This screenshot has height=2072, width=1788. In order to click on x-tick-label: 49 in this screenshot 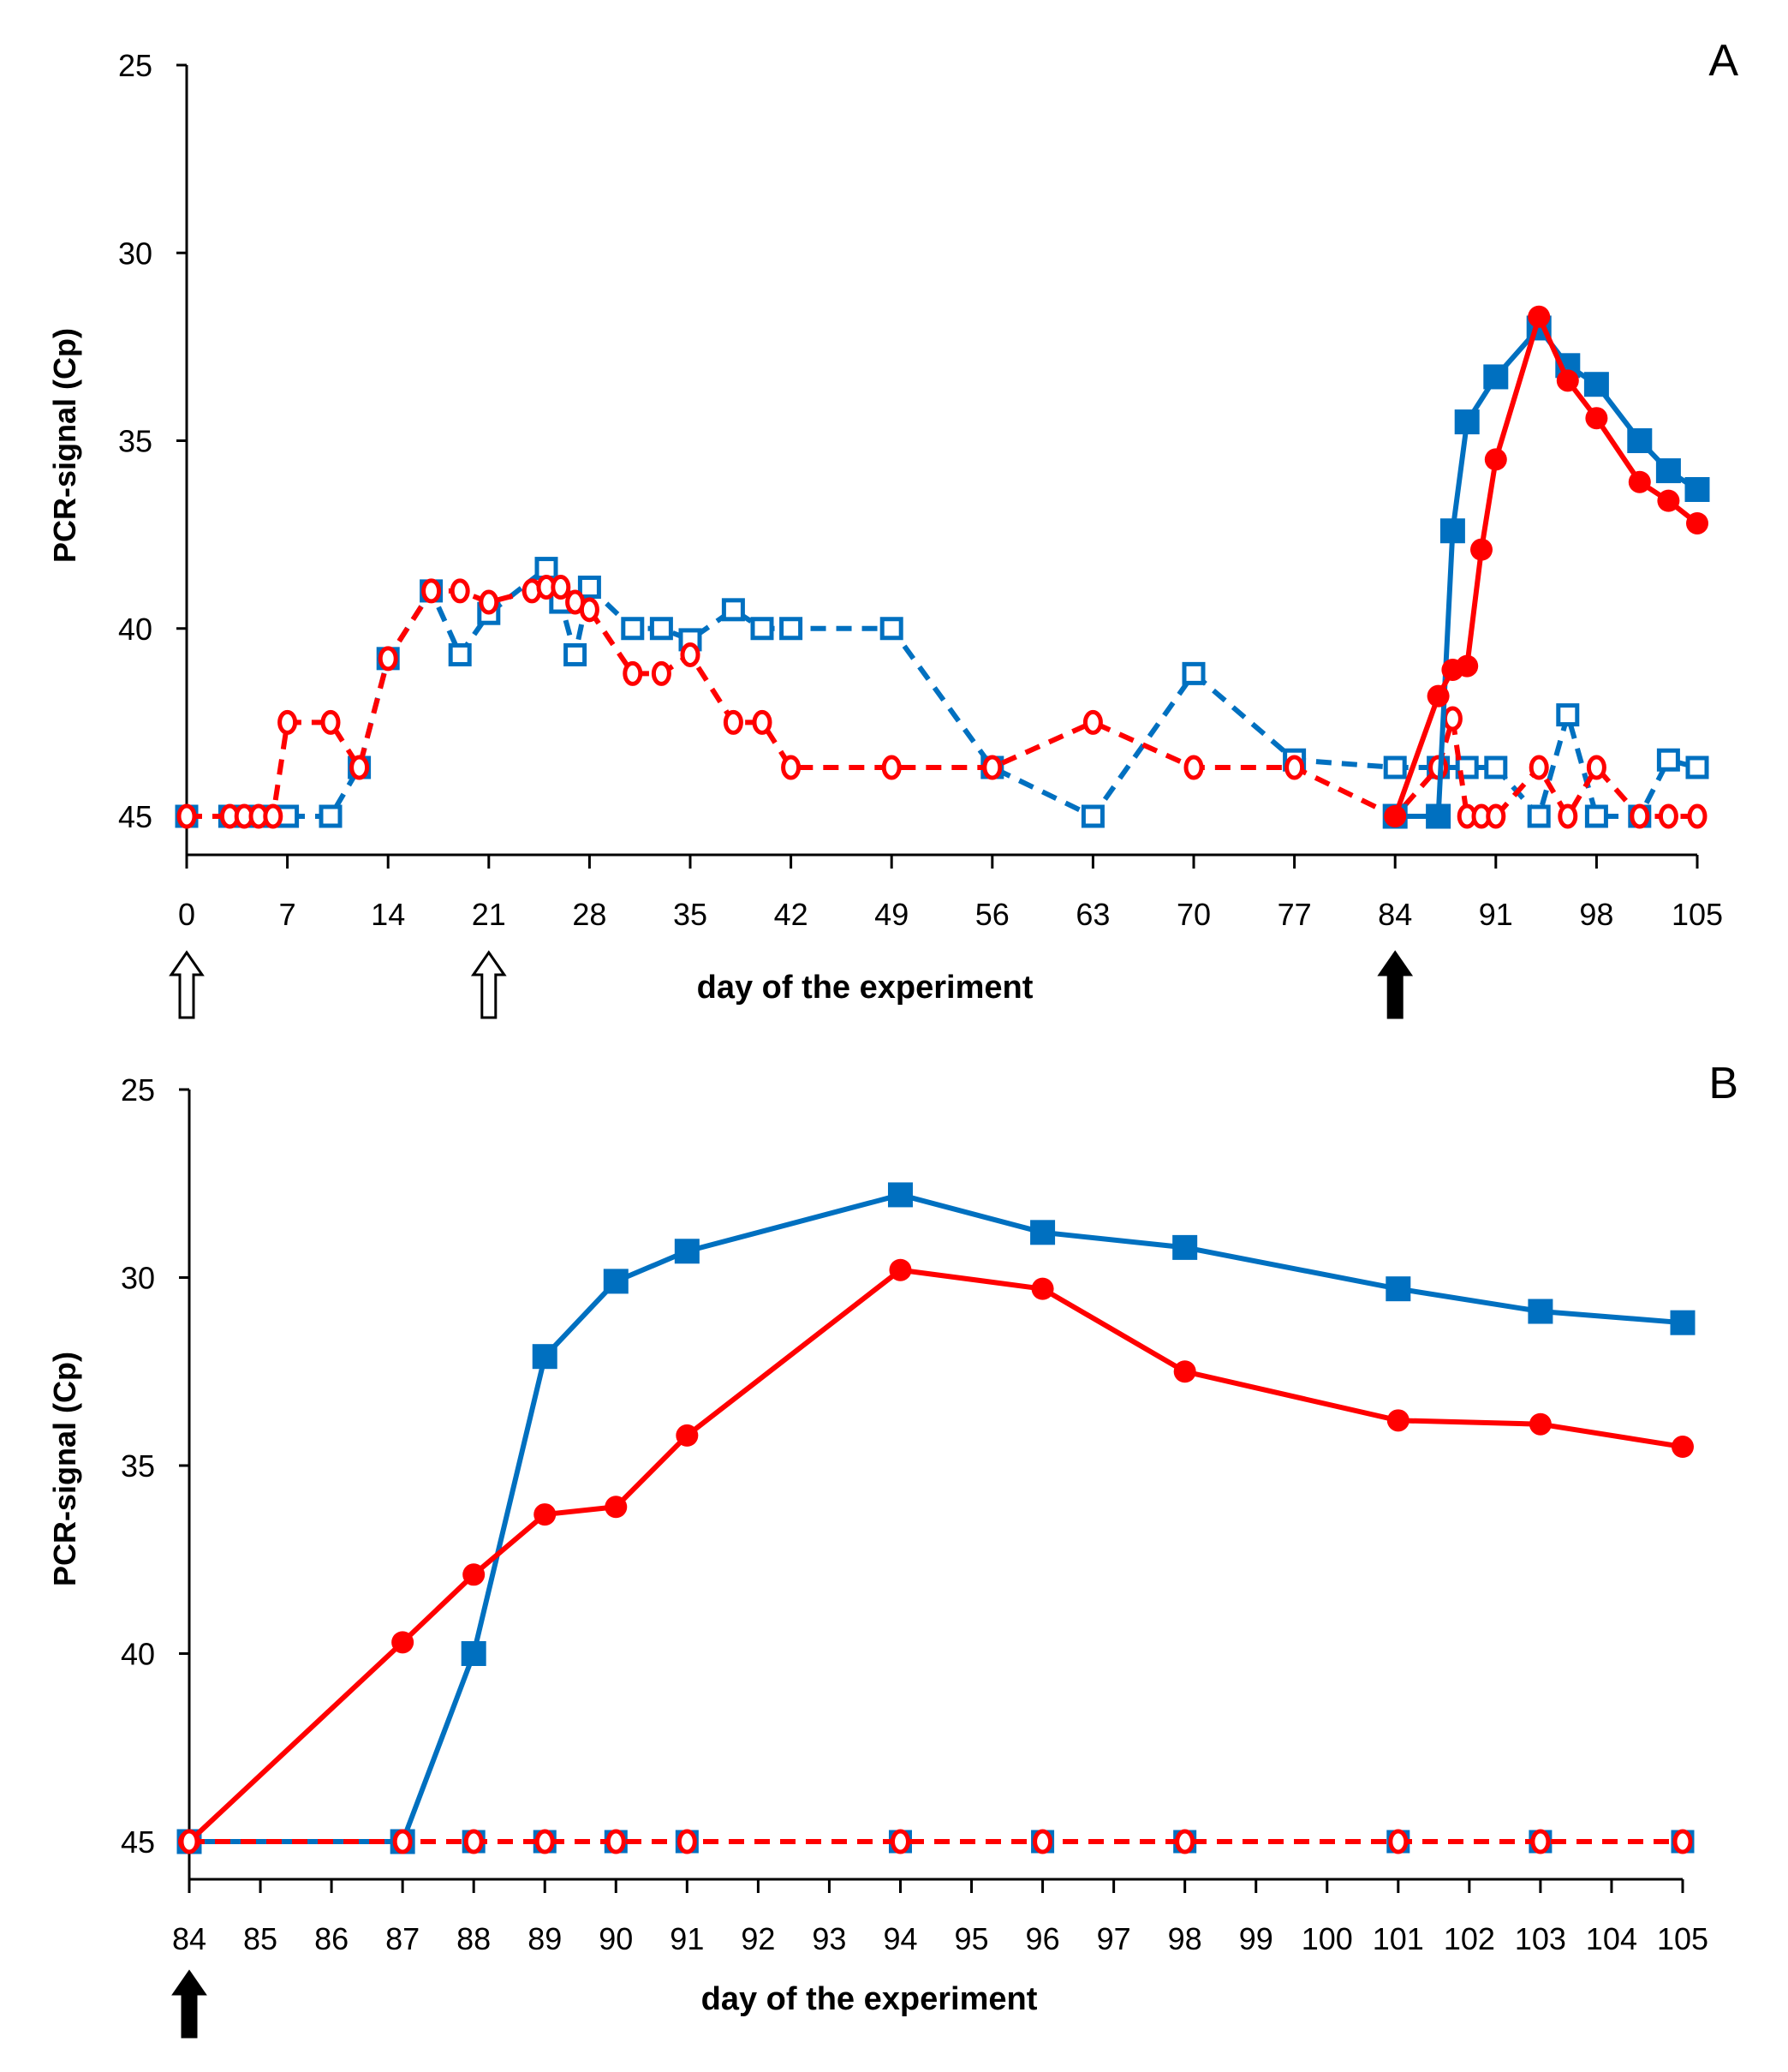, I will do `click(892, 914)`.